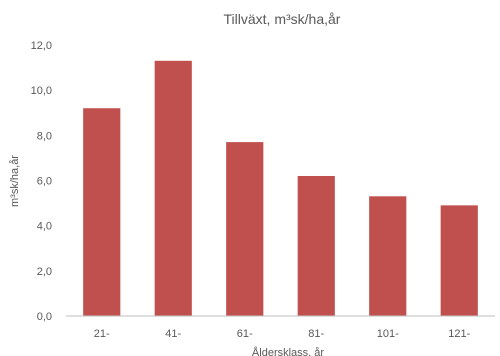 This screenshot has width=500, height=356. I want to click on y-tick-label: 10,0, so click(41, 91).